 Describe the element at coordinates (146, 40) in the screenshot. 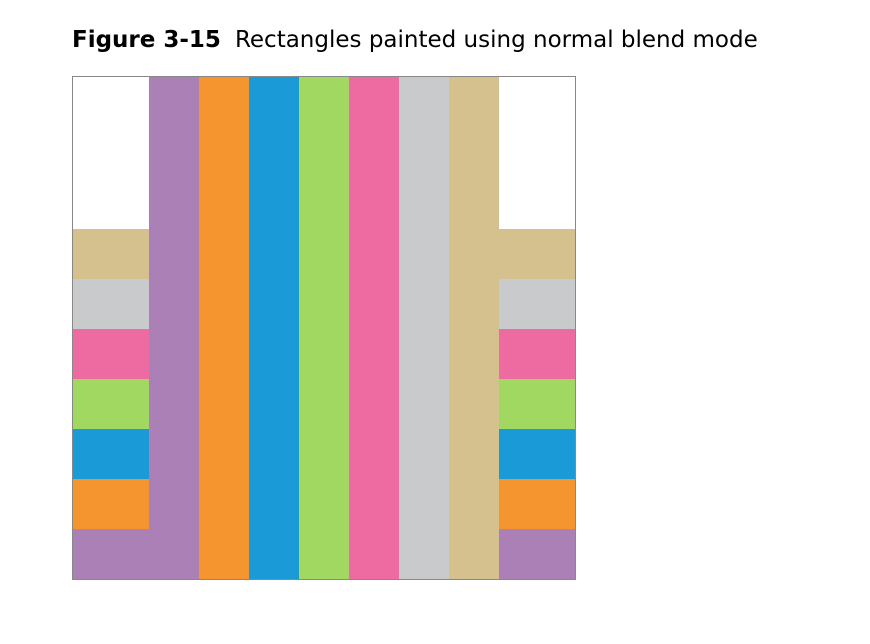

I see `figure-number: Figure 3-15` at that location.